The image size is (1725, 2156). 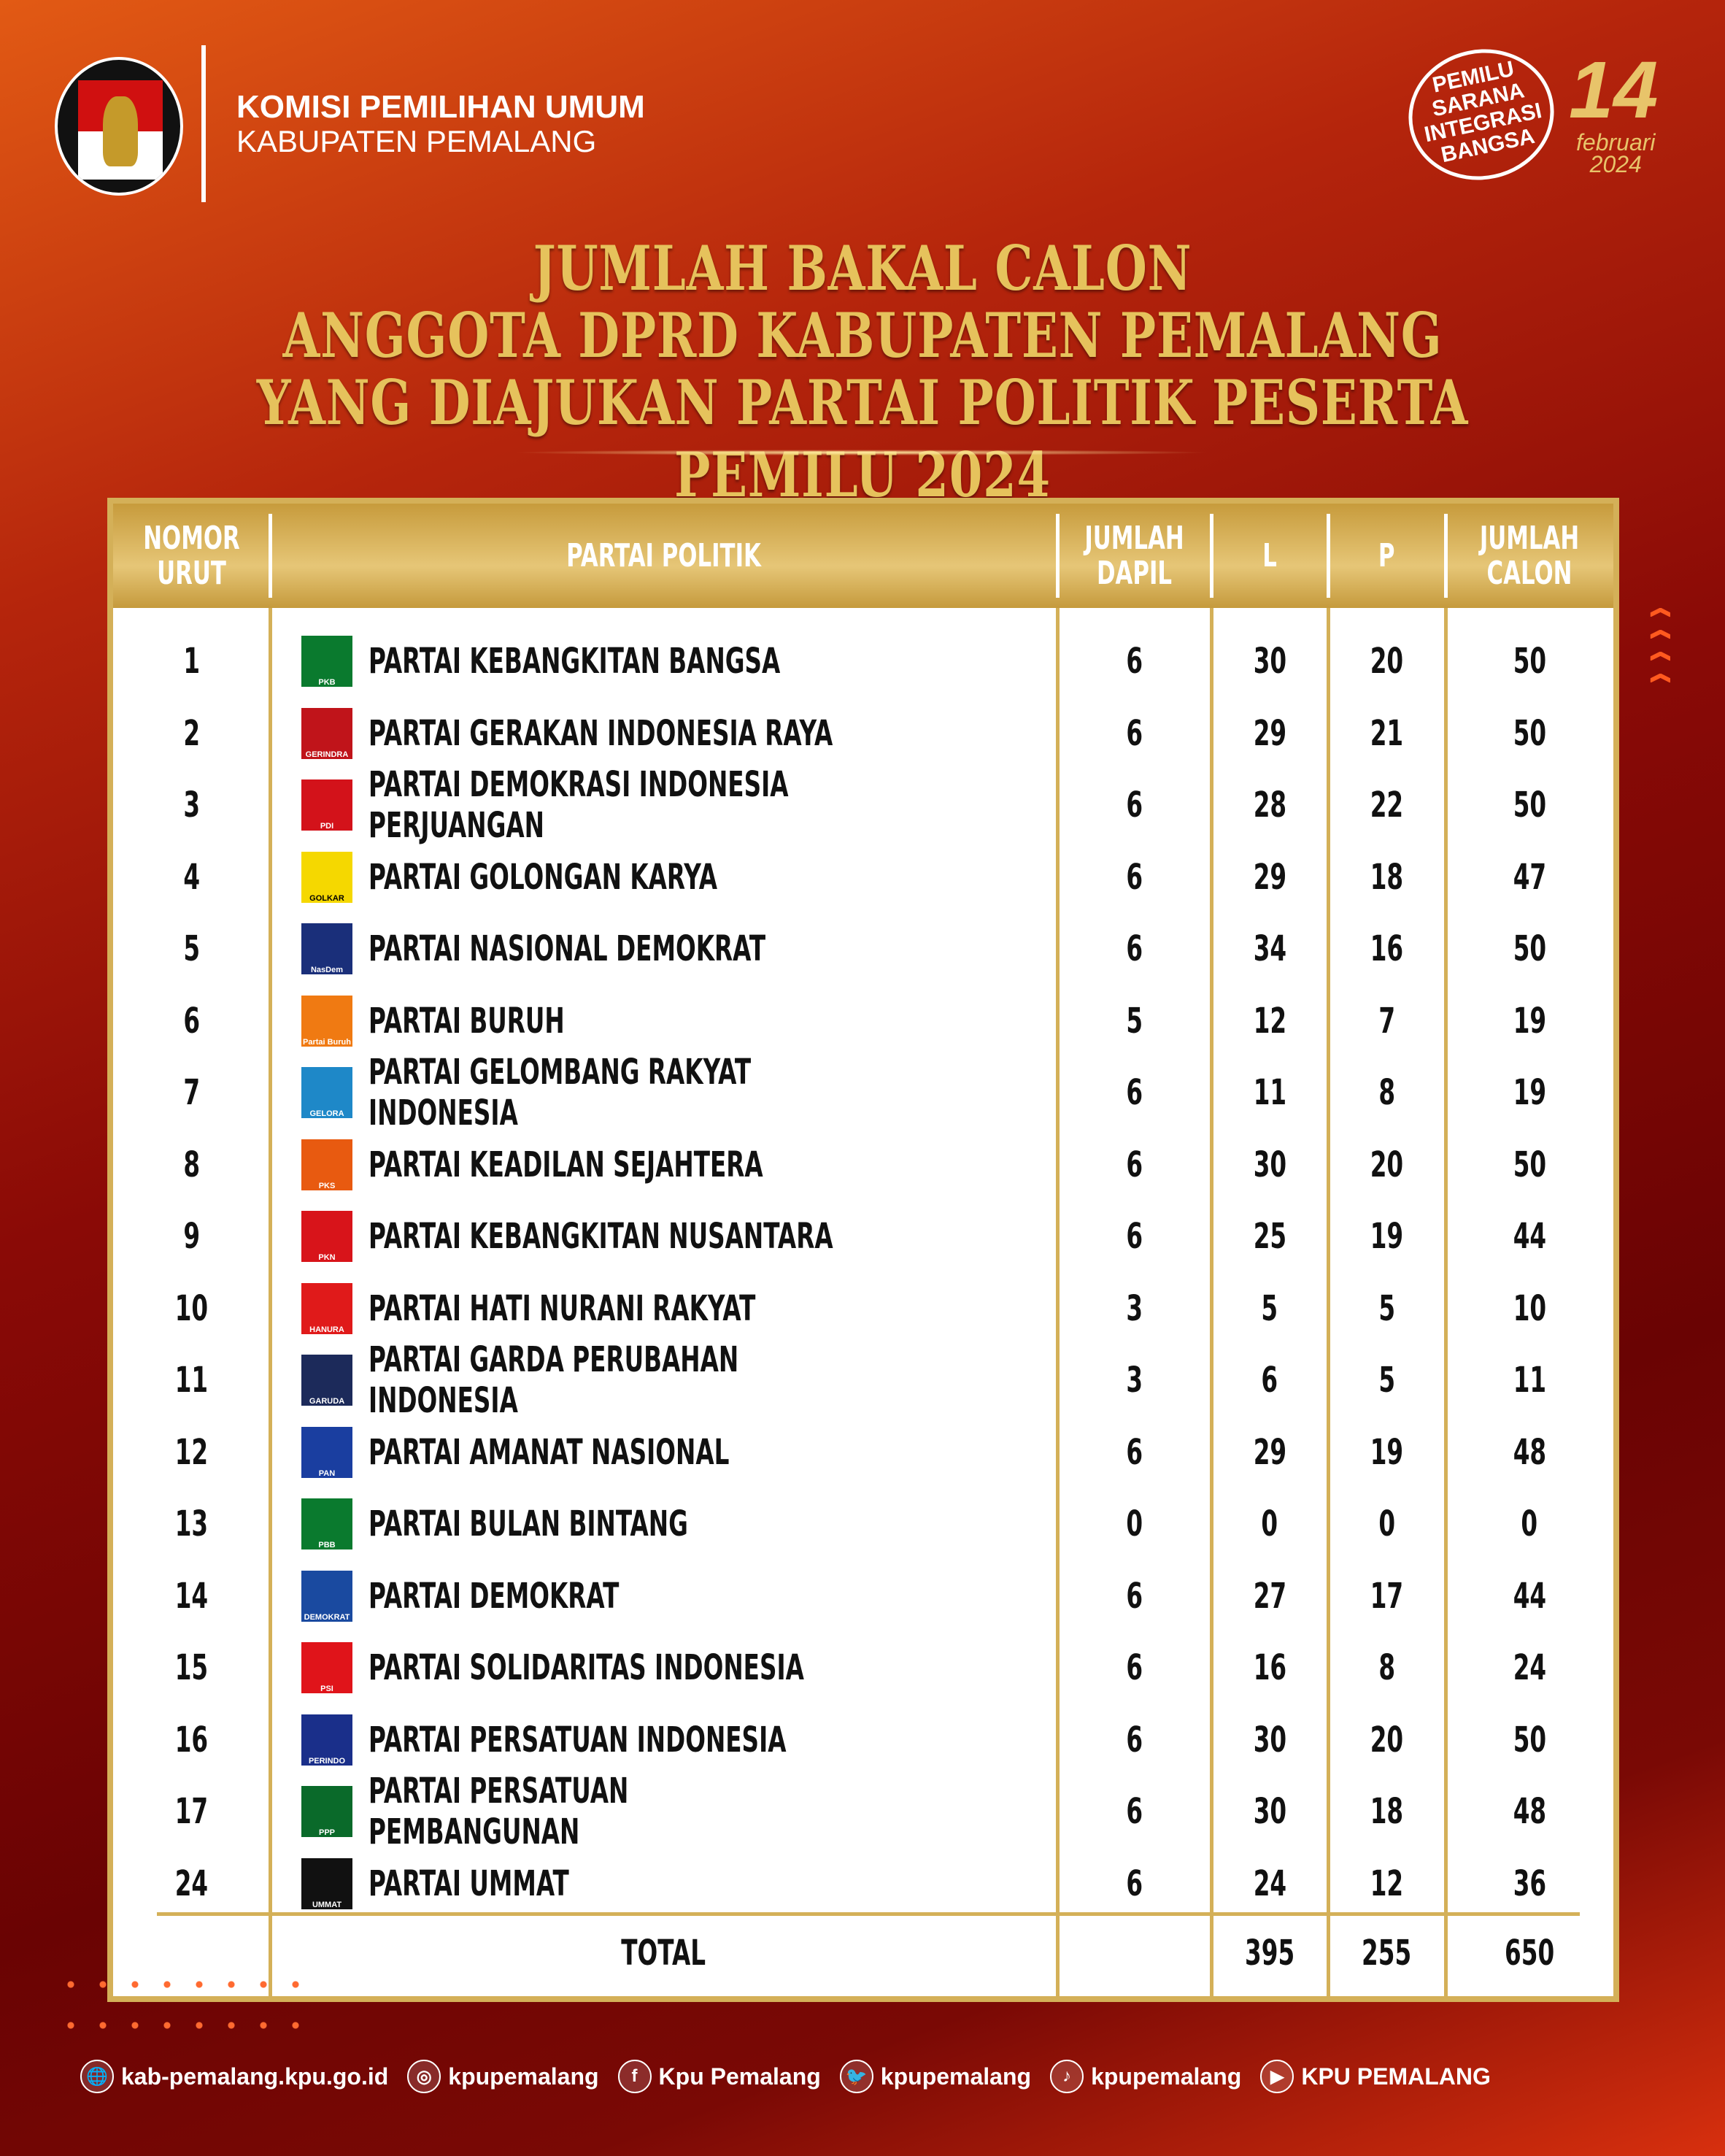 What do you see at coordinates (577, 1739) in the screenshot?
I see `party-name: PARTAI PERSATUAN INDONESIA` at bounding box center [577, 1739].